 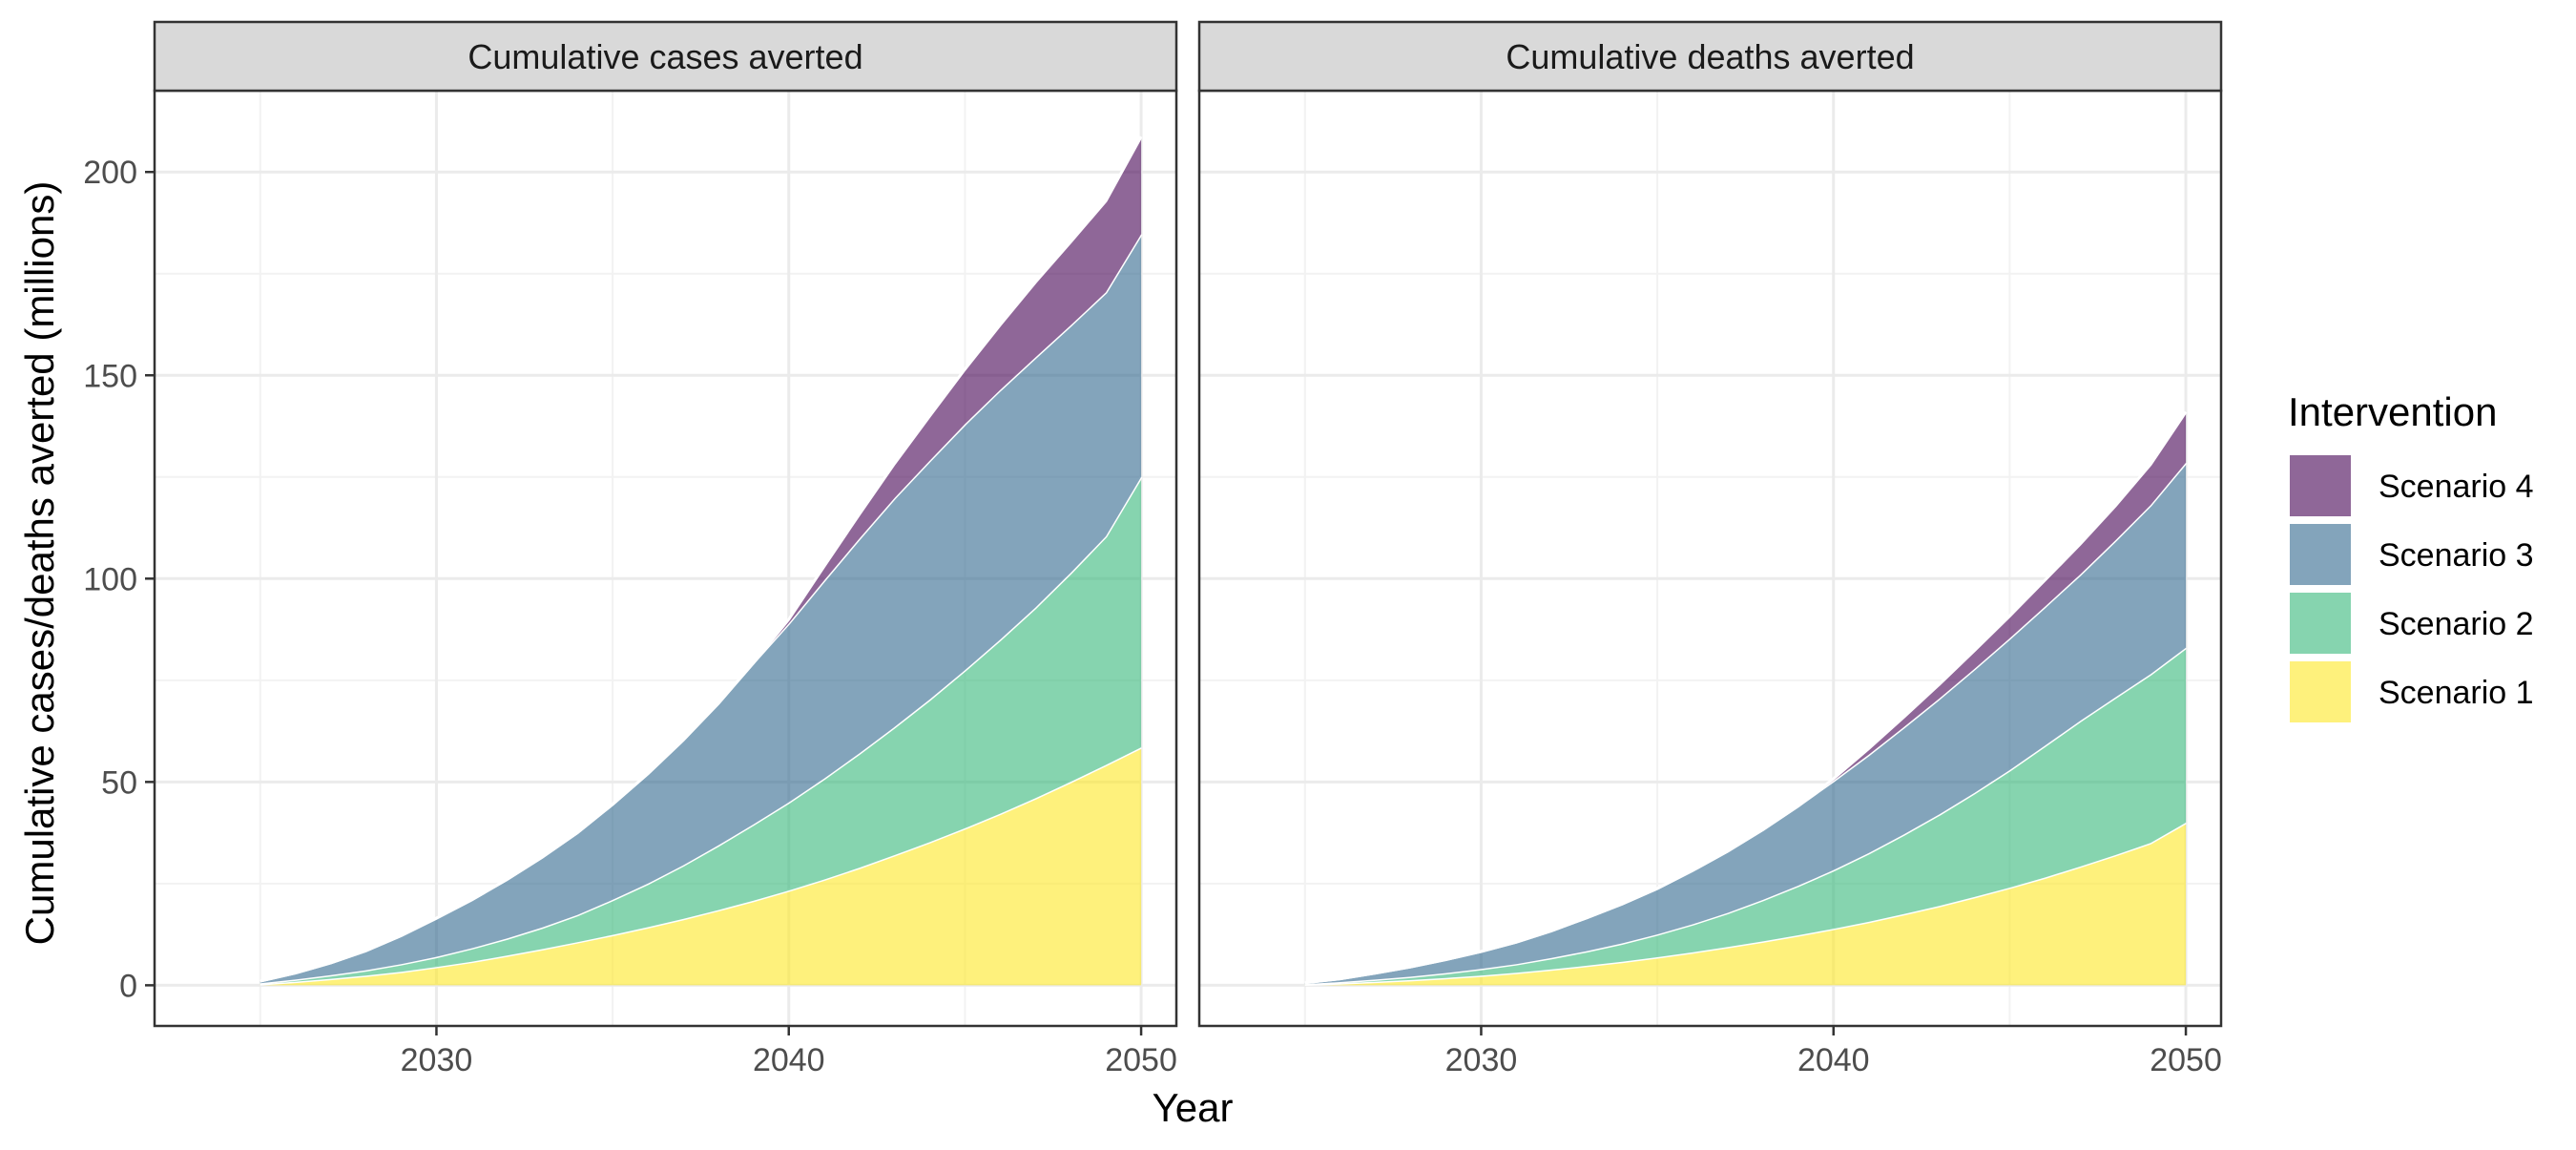 What do you see at coordinates (110, 579) in the screenshot?
I see `y-tick-label: 100` at bounding box center [110, 579].